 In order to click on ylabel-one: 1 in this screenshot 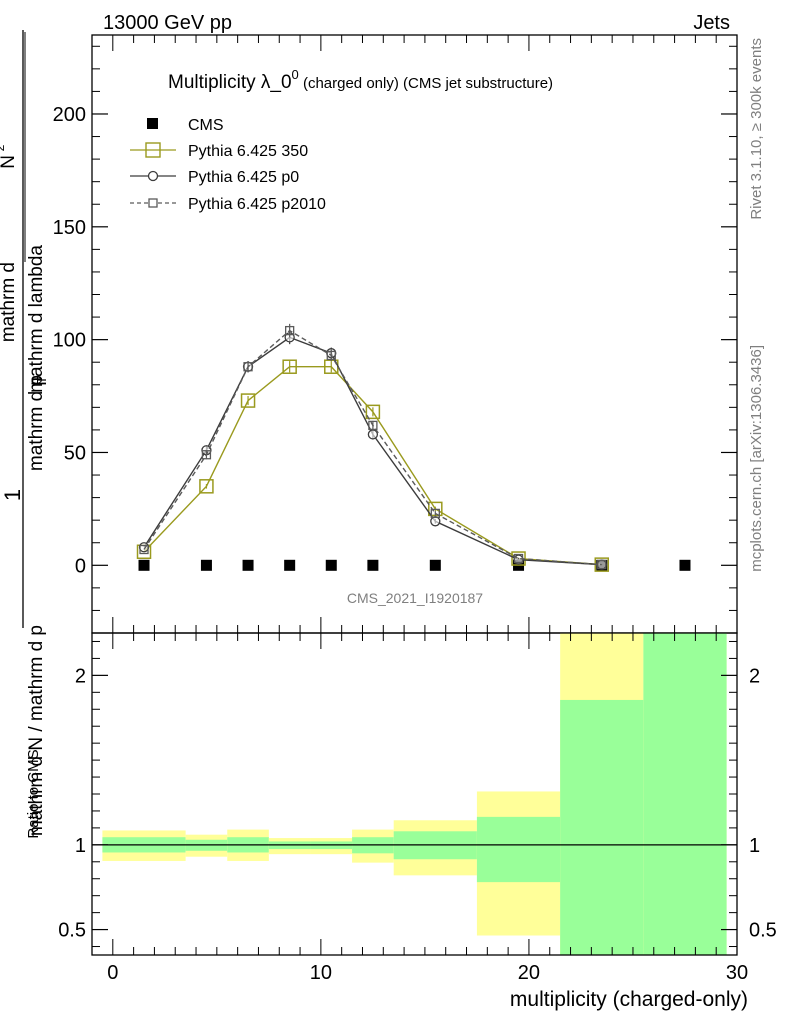, I will do `click(12, 495)`.